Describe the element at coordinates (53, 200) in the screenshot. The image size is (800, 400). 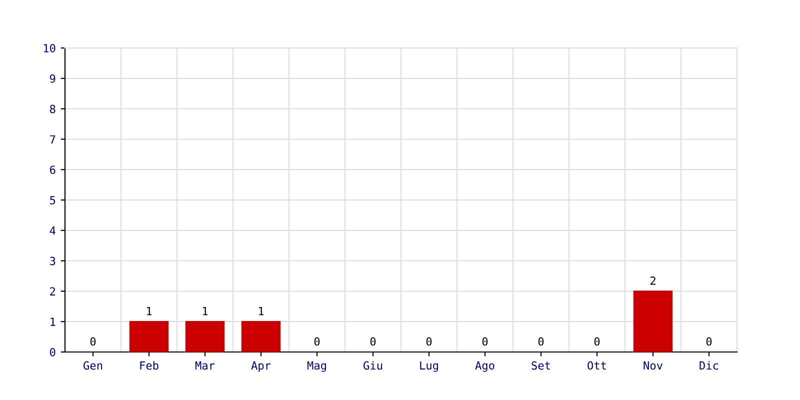
I see `y-tick-label: 5` at that location.